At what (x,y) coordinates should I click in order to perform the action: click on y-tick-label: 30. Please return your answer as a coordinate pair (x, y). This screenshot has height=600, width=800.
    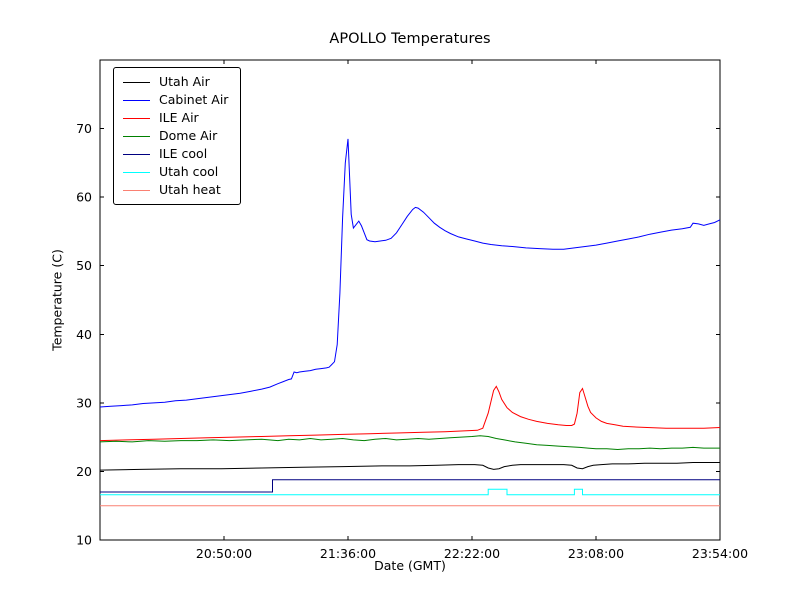
    Looking at the image, I should click on (84, 402).